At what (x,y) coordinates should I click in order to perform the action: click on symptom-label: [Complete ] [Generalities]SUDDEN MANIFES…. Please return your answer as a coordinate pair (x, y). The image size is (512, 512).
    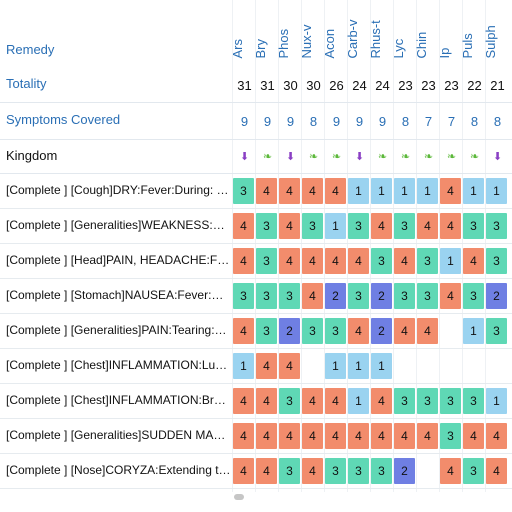
    Looking at the image, I should click on (119, 435).